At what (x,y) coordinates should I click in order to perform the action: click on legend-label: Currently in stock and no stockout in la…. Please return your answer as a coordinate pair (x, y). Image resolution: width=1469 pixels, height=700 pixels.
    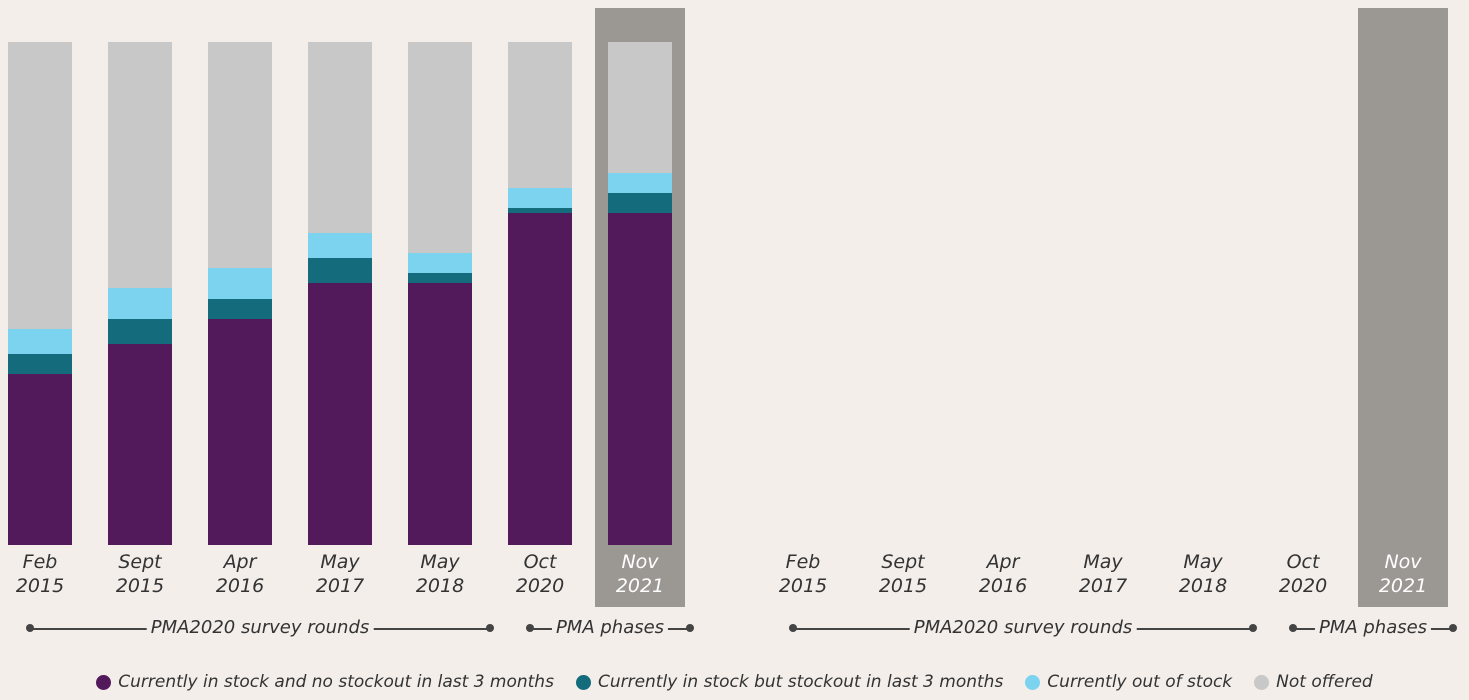
    Looking at the image, I should click on (336, 682).